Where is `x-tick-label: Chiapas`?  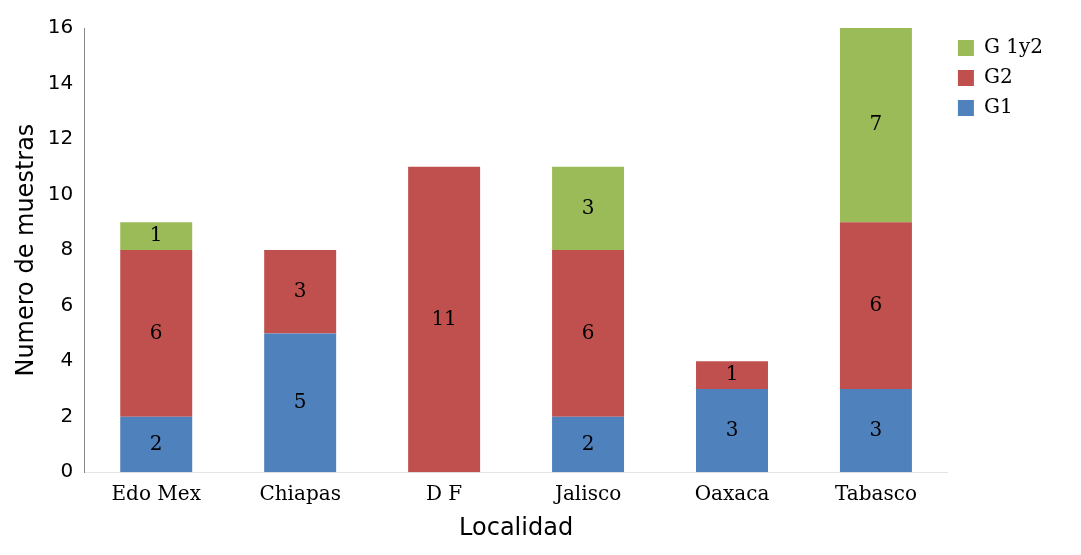
x-tick-label: Chiapas is located at coordinates (300, 493).